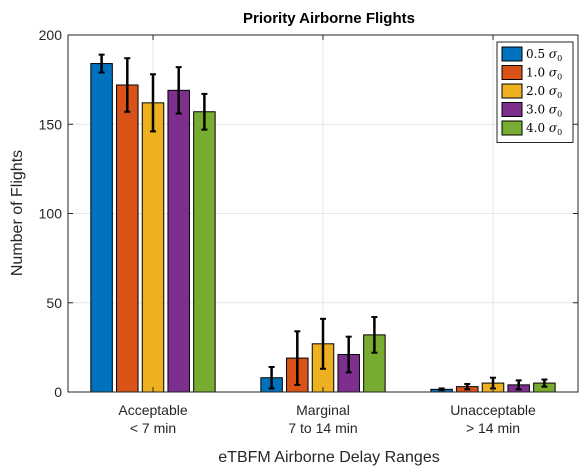 The image size is (580, 469). I want to click on y-tick-label: 0, so click(58, 392).